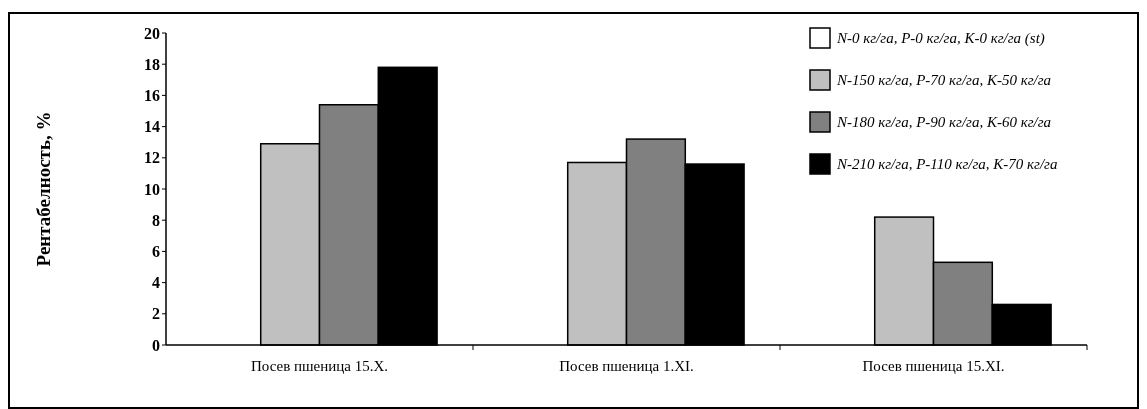 The image size is (1147, 409). I want to click on y-tick-label: 0, so click(156, 345).